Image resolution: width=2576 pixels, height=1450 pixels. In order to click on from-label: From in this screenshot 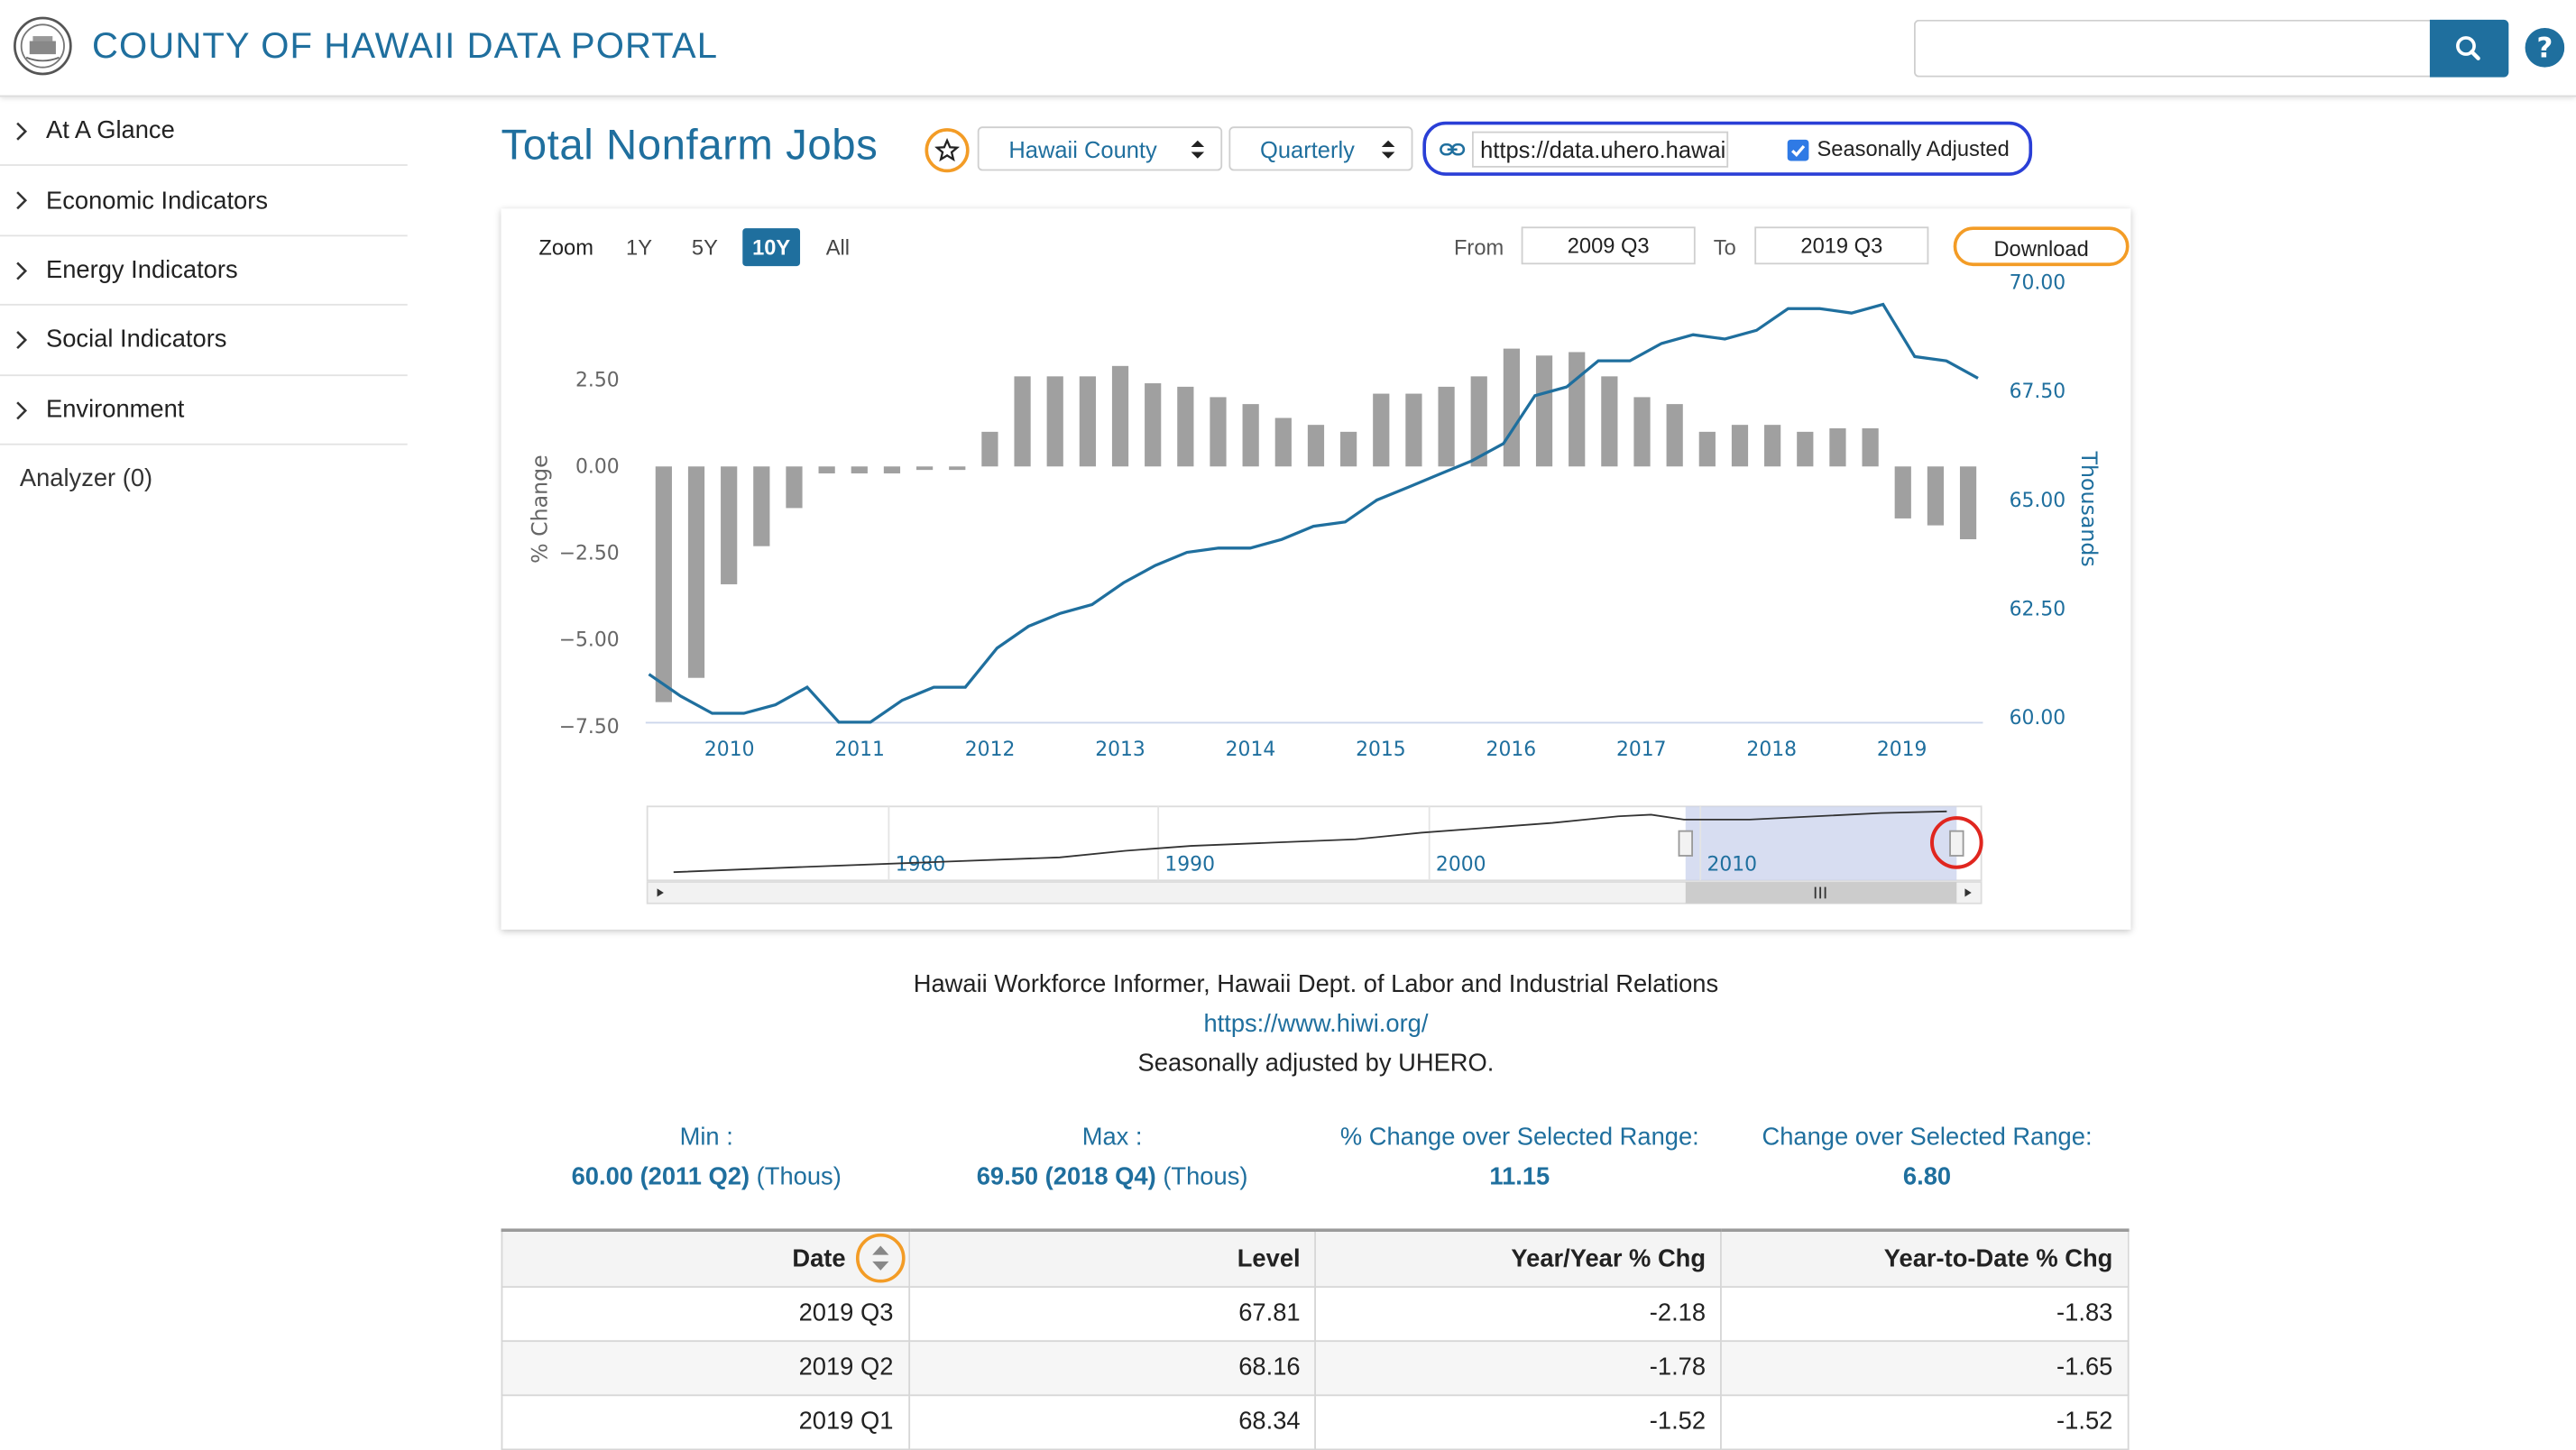, I will do `click(1478, 247)`.